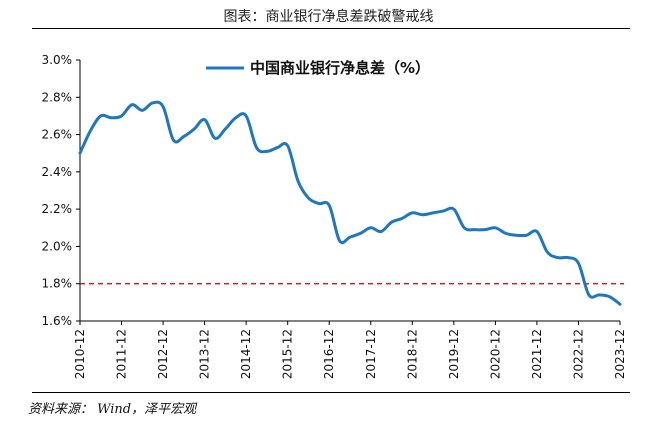 The height and width of the screenshot is (421, 657). I want to click on x-tick-label: 2022-12, so click(578, 354).